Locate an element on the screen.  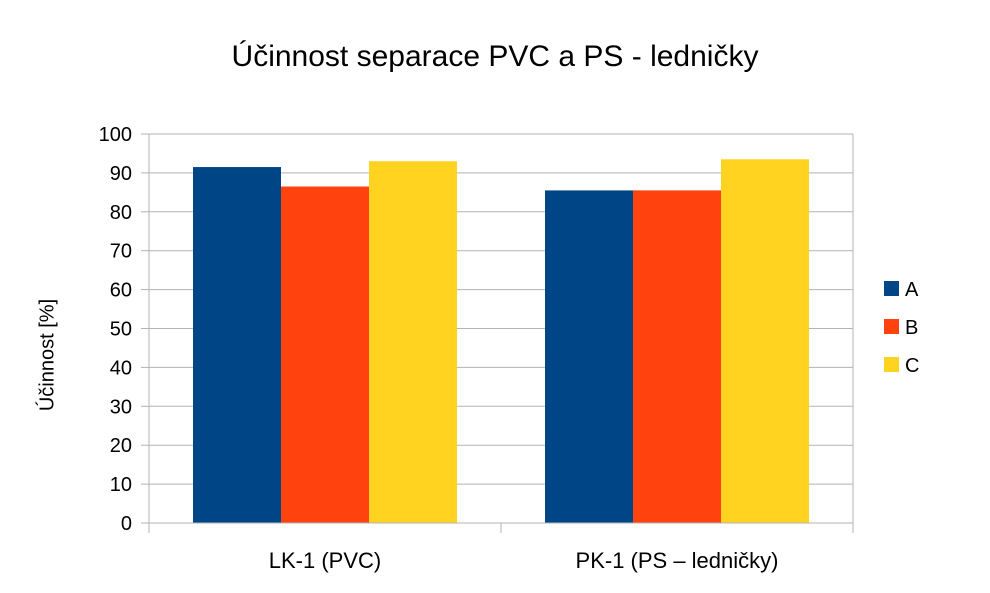
y-tick-label-10: 10 is located at coordinates (121, 485).